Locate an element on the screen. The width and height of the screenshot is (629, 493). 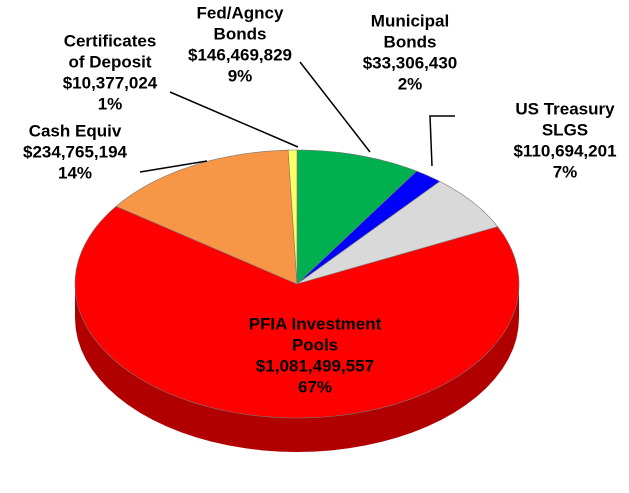
slice-label: of Deposit is located at coordinates (109, 61).